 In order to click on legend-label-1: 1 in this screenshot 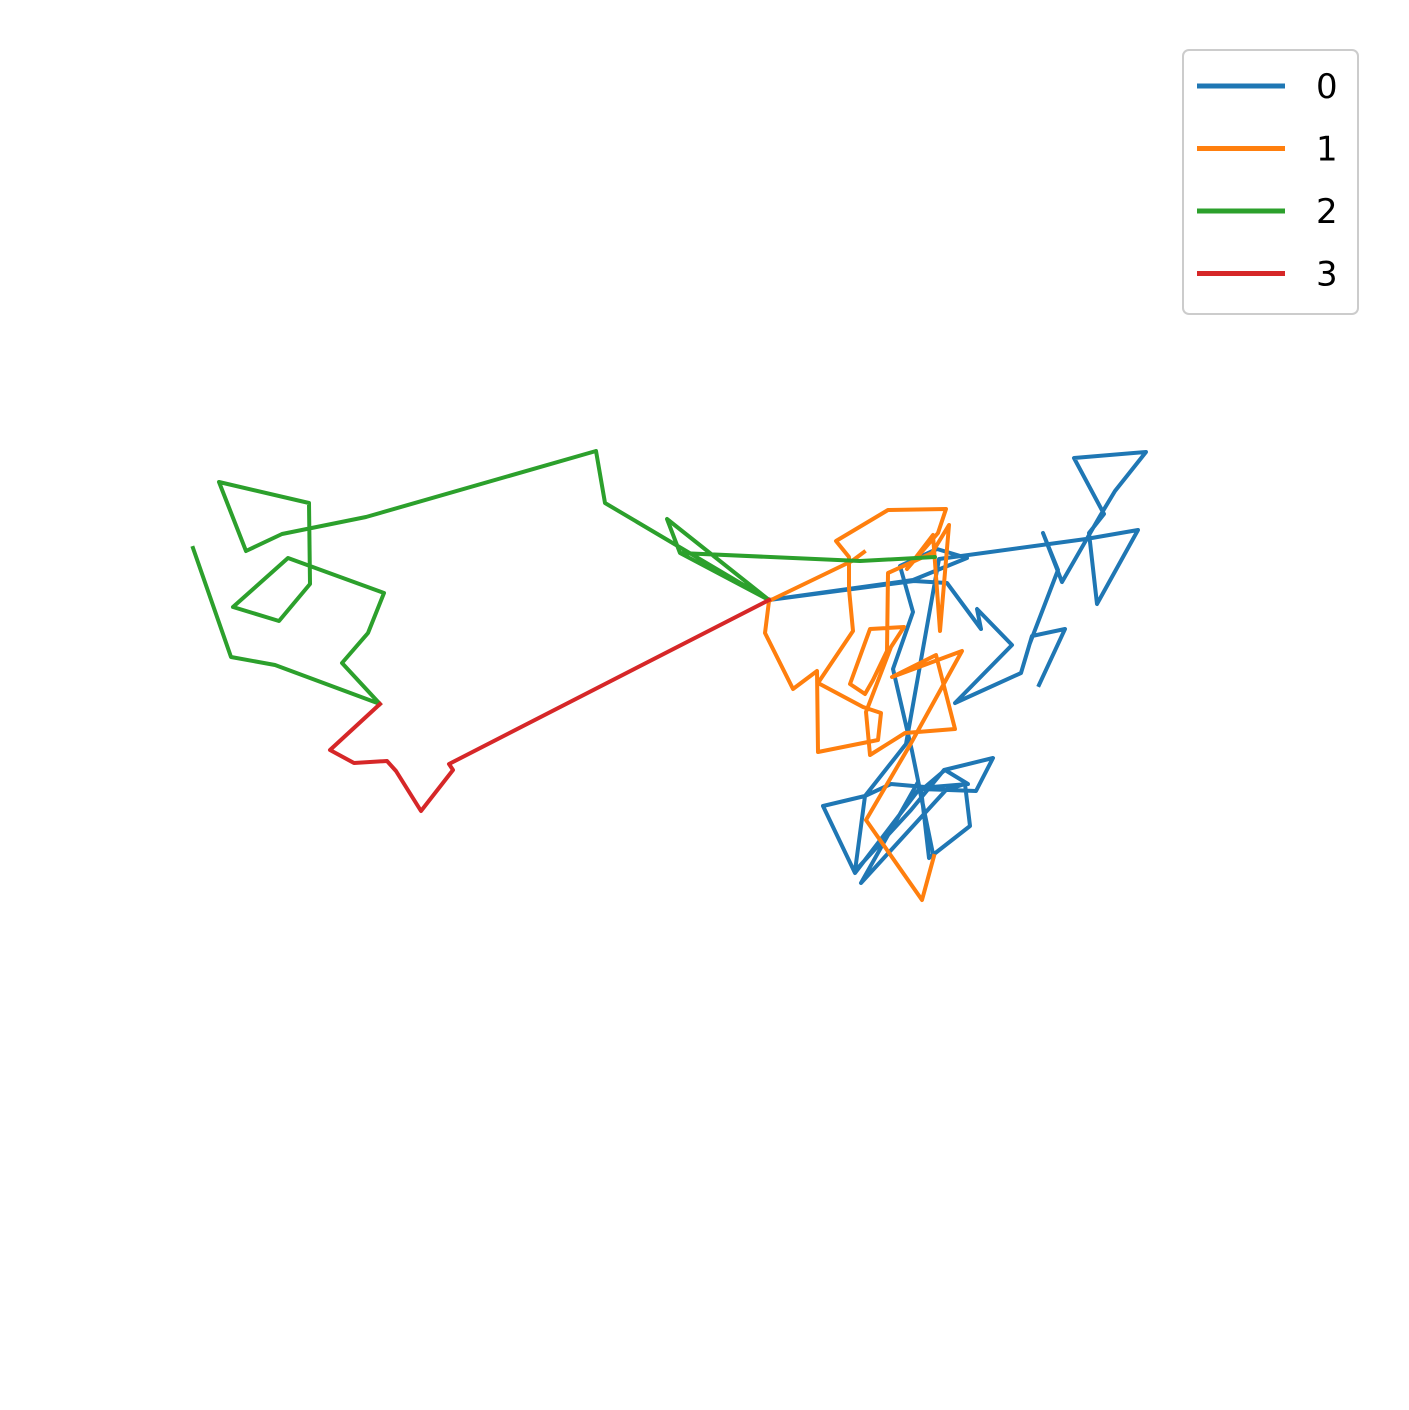, I will do `click(1327, 150)`.